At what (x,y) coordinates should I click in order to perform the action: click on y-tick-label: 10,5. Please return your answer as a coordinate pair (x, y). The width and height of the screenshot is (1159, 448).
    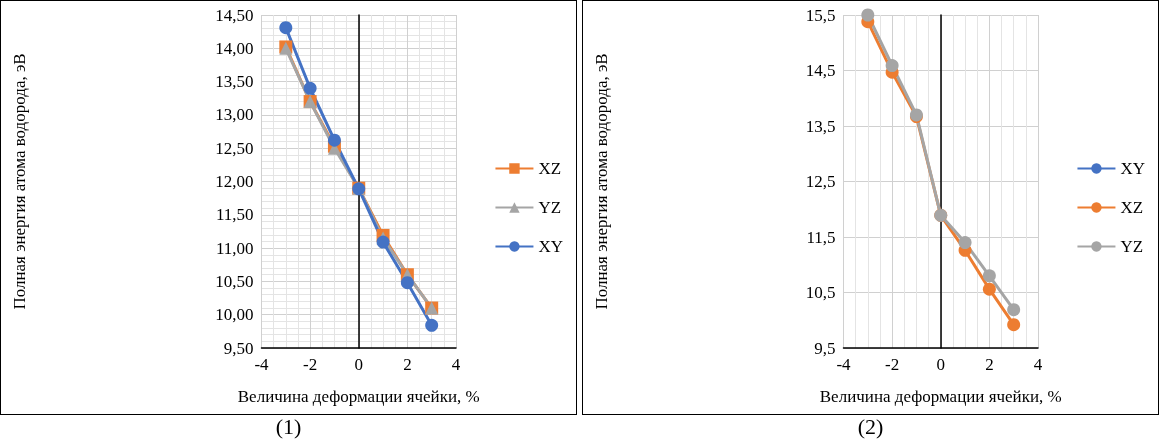
    Looking at the image, I should click on (820, 292).